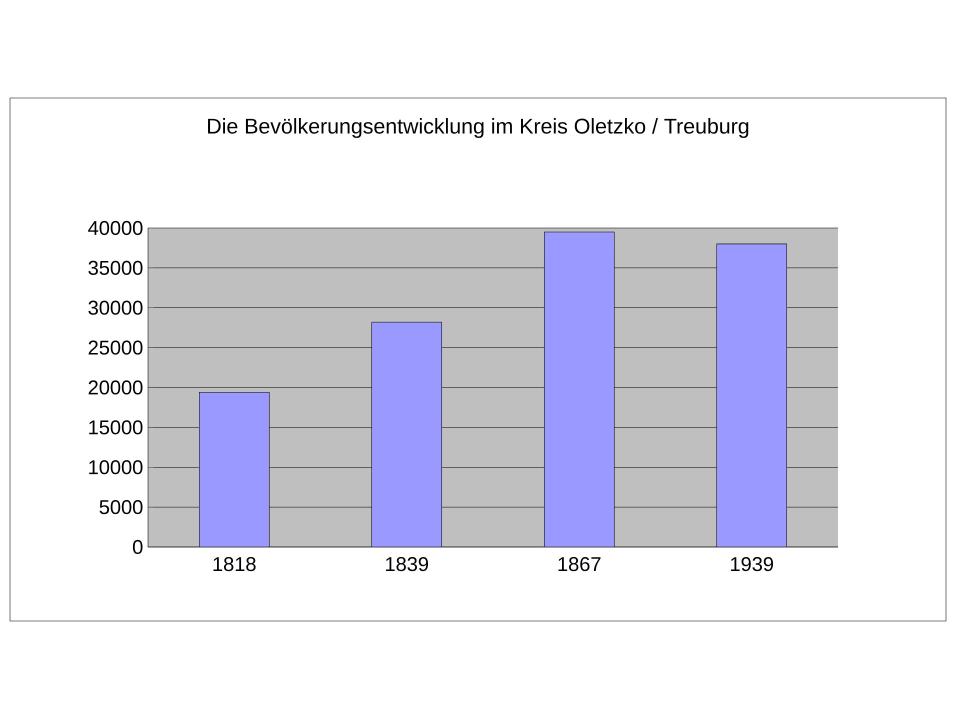  I want to click on y-tick-label: 30000, so click(115, 307).